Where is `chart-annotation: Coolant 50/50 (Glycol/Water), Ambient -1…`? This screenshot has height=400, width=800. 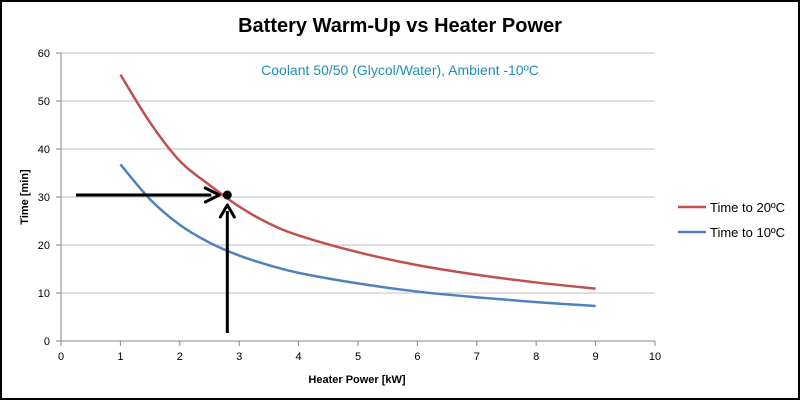
chart-annotation: Coolant 50/50 (Glycol/Water), Ambient -1… is located at coordinates (400, 70).